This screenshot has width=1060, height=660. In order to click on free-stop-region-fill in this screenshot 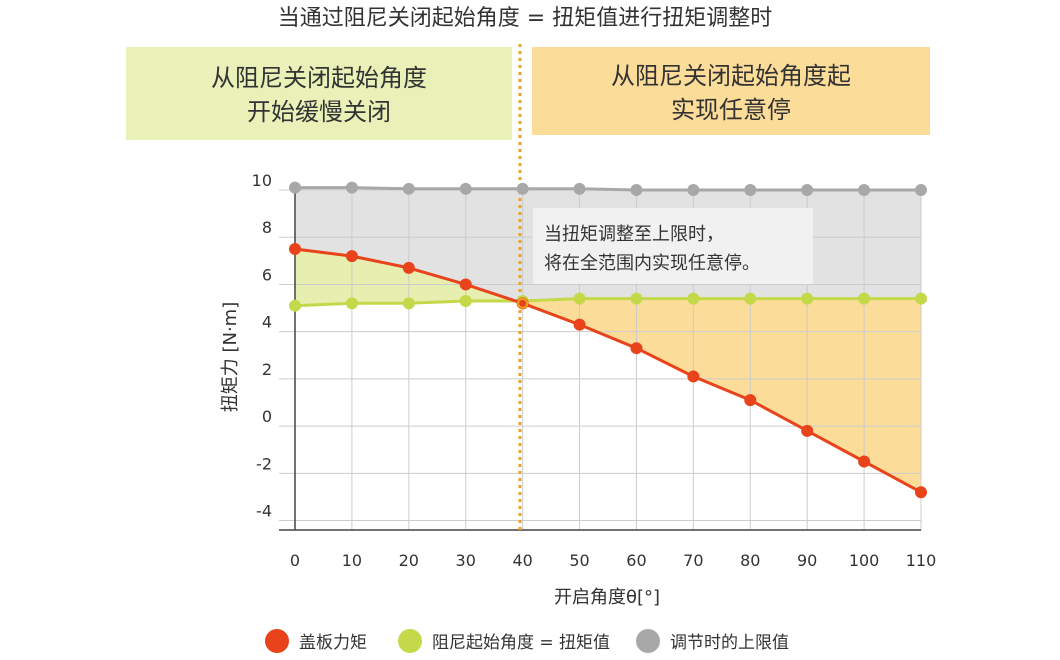, I will do `click(721, 395)`.